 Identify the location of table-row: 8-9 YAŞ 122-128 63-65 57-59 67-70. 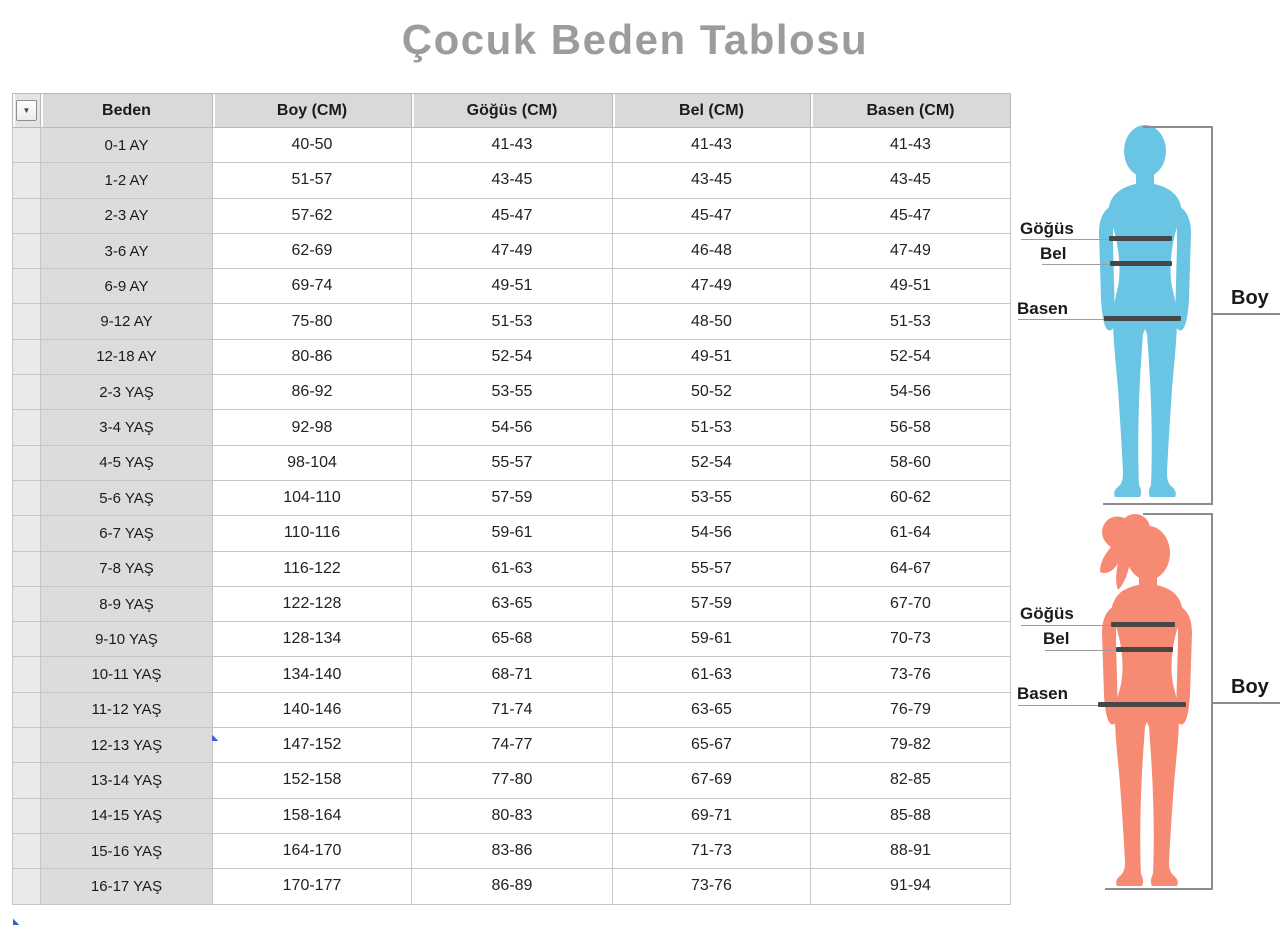
(511, 604).